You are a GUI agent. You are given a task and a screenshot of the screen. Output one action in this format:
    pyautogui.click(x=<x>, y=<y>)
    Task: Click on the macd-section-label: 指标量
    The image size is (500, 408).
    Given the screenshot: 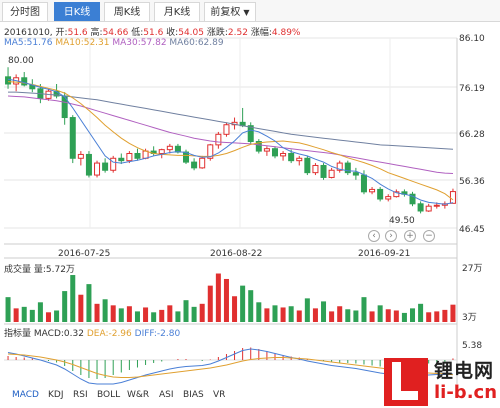 What is the action you would take?
    pyautogui.click(x=18, y=334)
    